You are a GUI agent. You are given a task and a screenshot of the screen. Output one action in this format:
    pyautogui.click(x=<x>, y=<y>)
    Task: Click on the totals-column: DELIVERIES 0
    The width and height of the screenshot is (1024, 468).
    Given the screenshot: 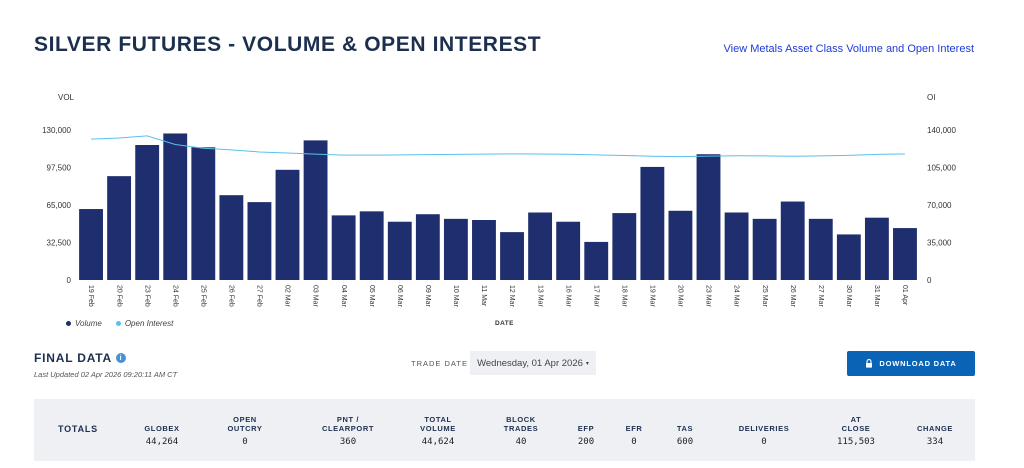 What is the action you would take?
    pyautogui.click(x=764, y=430)
    